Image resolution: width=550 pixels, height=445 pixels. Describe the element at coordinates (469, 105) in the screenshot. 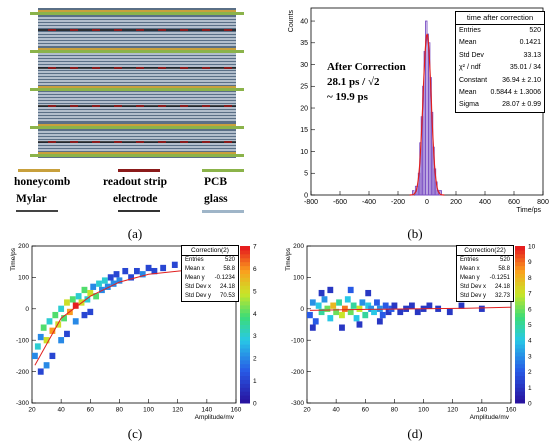

I see `stats-key: Sigma` at that location.